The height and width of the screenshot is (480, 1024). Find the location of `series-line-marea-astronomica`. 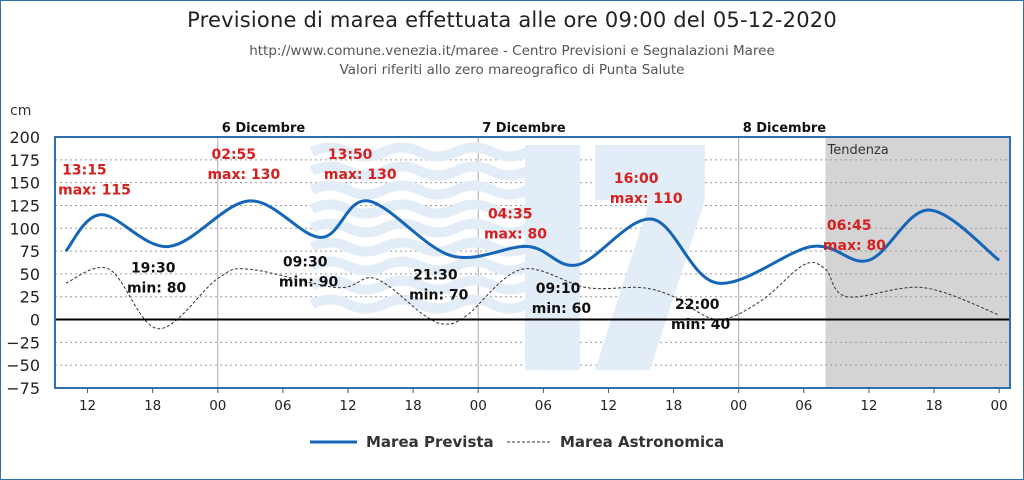

series-line-marea-astronomica is located at coordinates (532, 295).